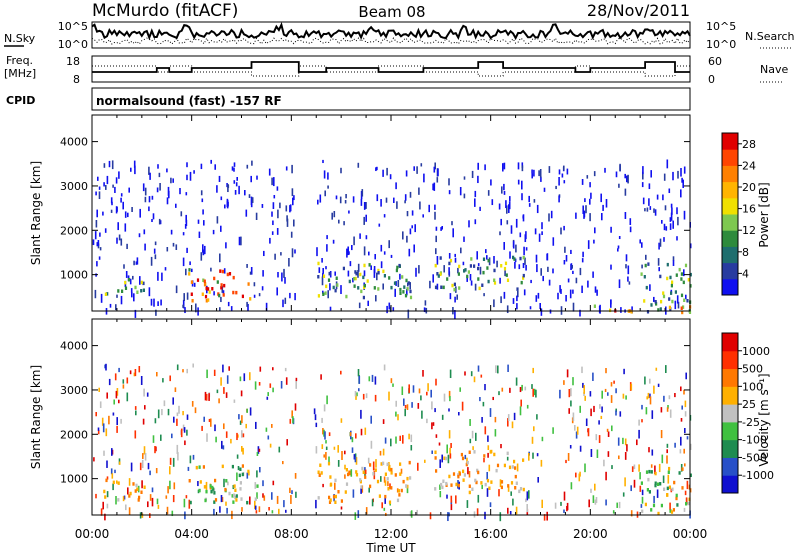  I want to click on colorbar-tick-label: 25, so click(749, 404).